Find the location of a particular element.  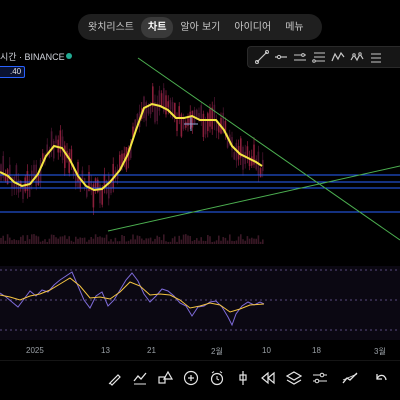

tab-menu: 메뉴 is located at coordinates (294, 27).